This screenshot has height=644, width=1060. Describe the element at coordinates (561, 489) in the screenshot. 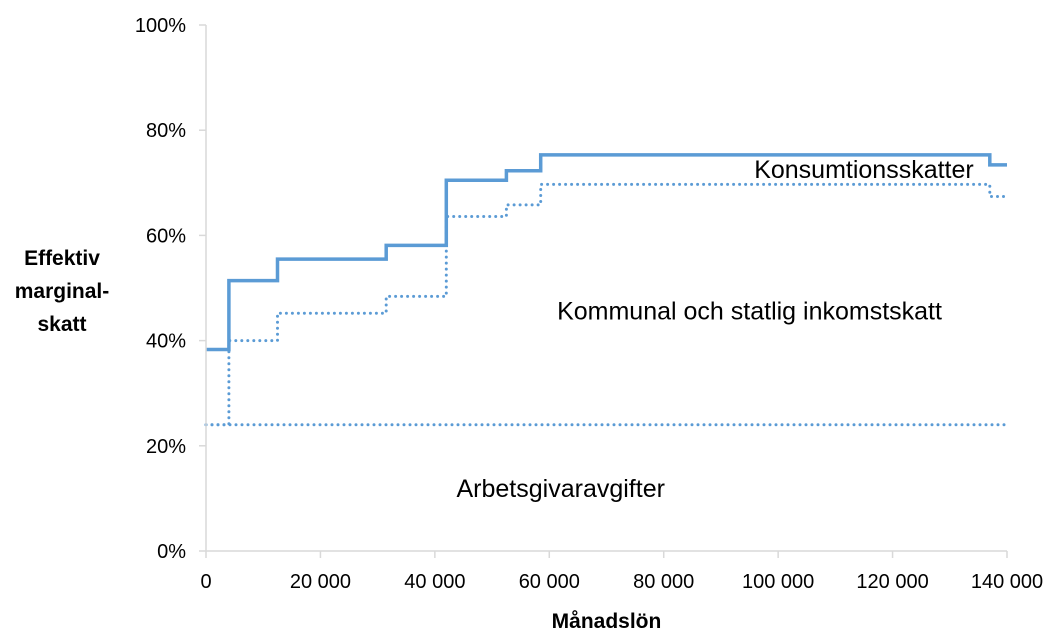

I see `region-label: Arbetsgivaravgifter` at that location.